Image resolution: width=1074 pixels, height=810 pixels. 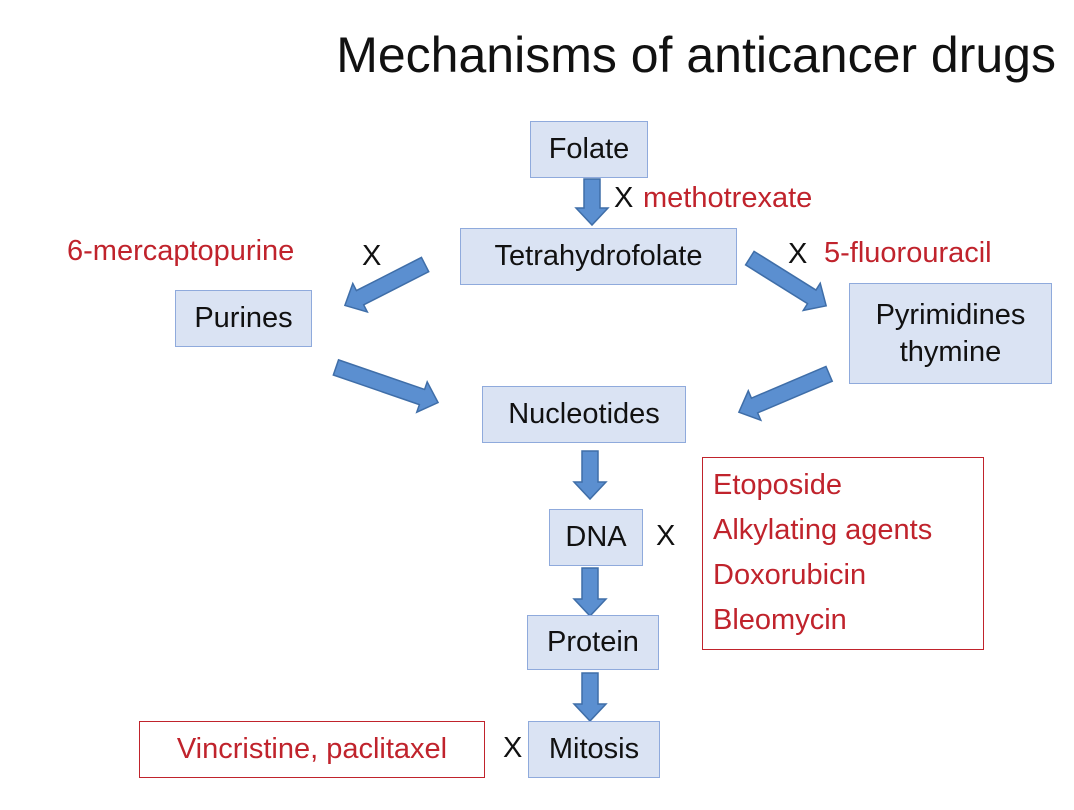 I want to click on node-folate: Folate, so click(x=589, y=149).